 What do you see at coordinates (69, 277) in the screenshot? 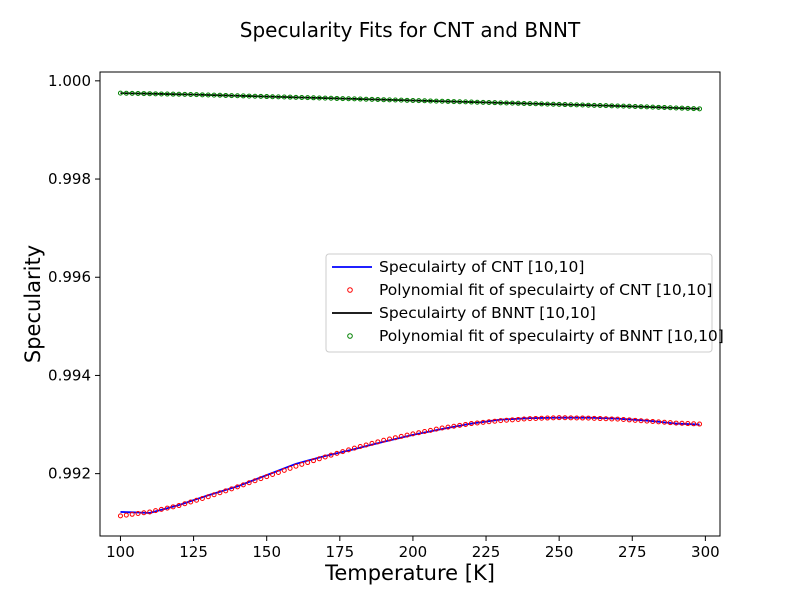
I see `y-tick-label: 0.996` at bounding box center [69, 277].